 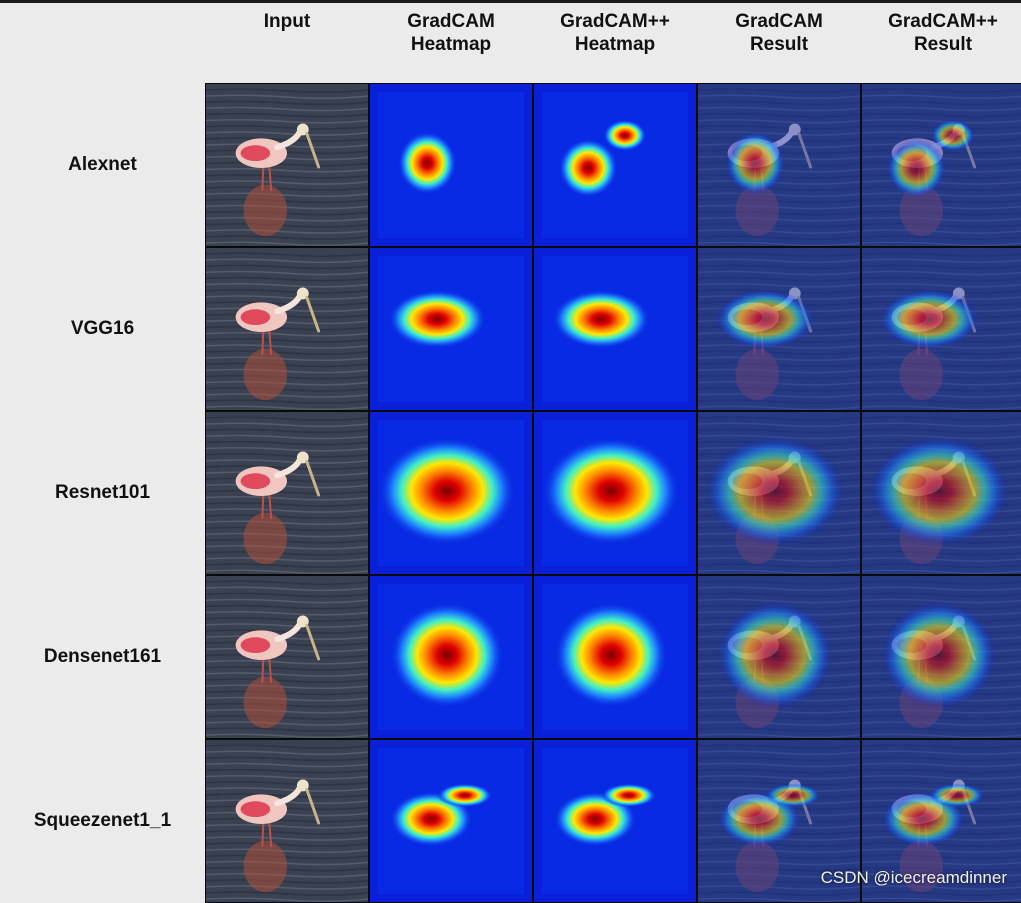 What do you see at coordinates (913, 877) in the screenshot?
I see `watermark: CSDN @icecreamdinner` at bounding box center [913, 877].